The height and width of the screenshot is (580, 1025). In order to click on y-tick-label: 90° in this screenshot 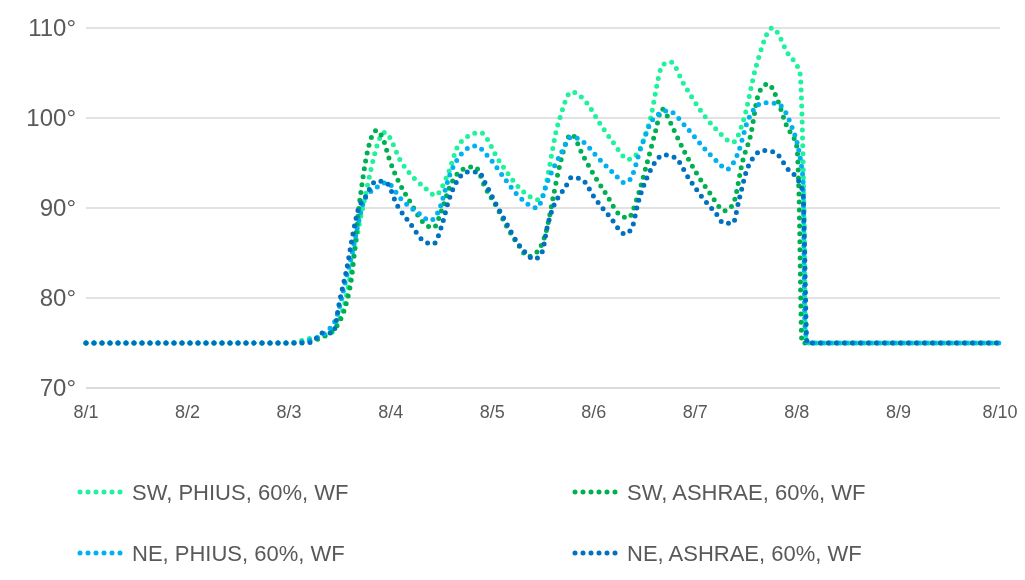, I will do `click(57, 208)`.